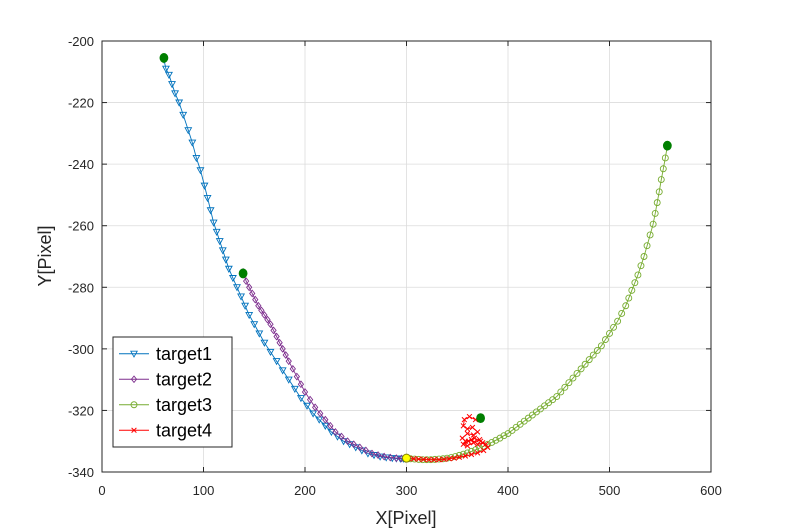 The height and width of the screenshot is (532, 787). I want to click on x-tick-label: 500, so click(610, 490).